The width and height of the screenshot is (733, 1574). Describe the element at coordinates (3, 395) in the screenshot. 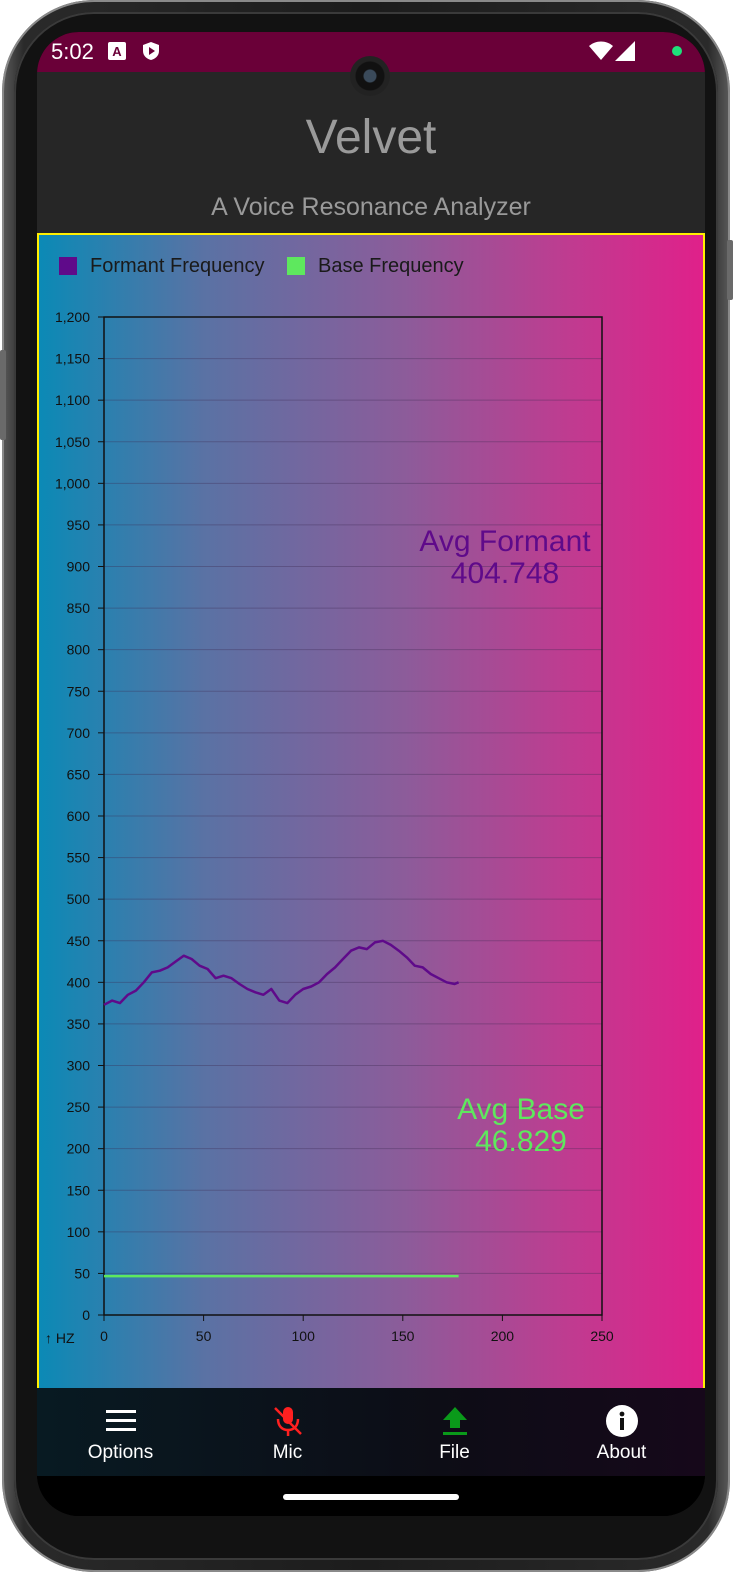

I see `volume-button` at that location.